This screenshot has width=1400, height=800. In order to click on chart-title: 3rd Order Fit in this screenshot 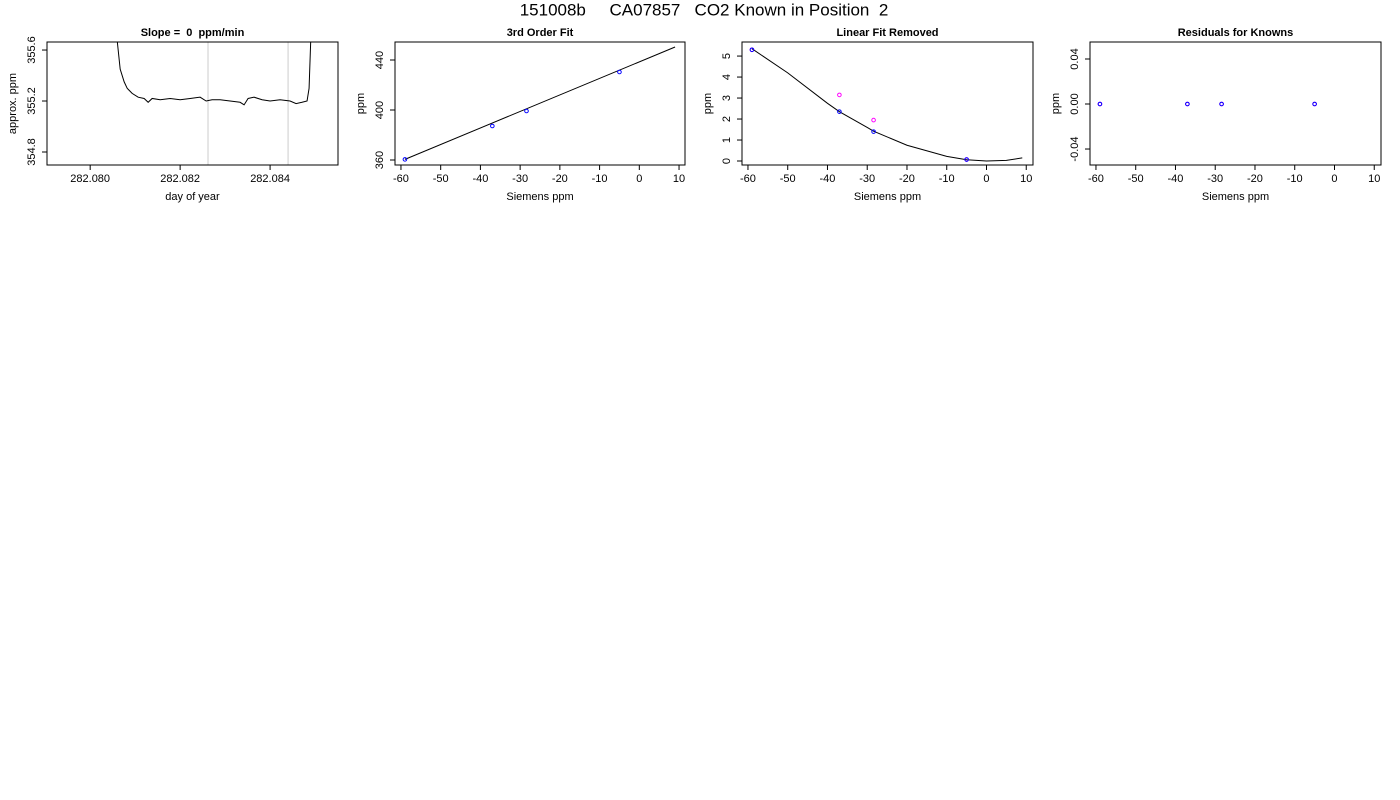, I will do `click(540, 33)`.